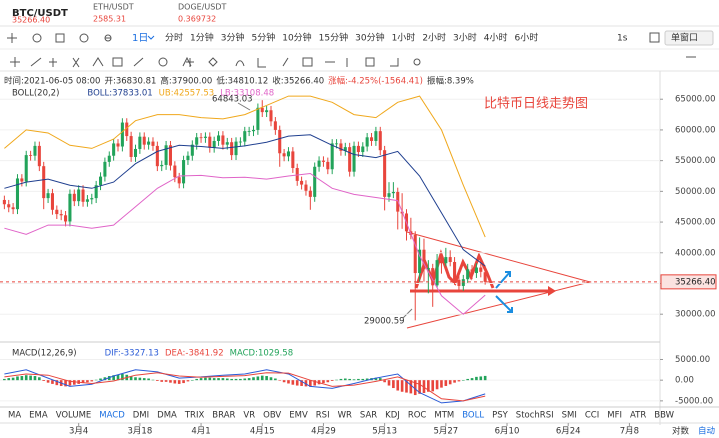 The width and height of the screenshot is (719, 438). I want to click on indicator-tab: BRAR, so click(223, 416).